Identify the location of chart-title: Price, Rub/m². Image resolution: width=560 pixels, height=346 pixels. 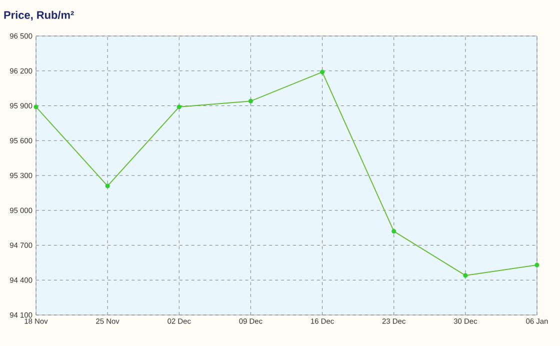
(39, 15).